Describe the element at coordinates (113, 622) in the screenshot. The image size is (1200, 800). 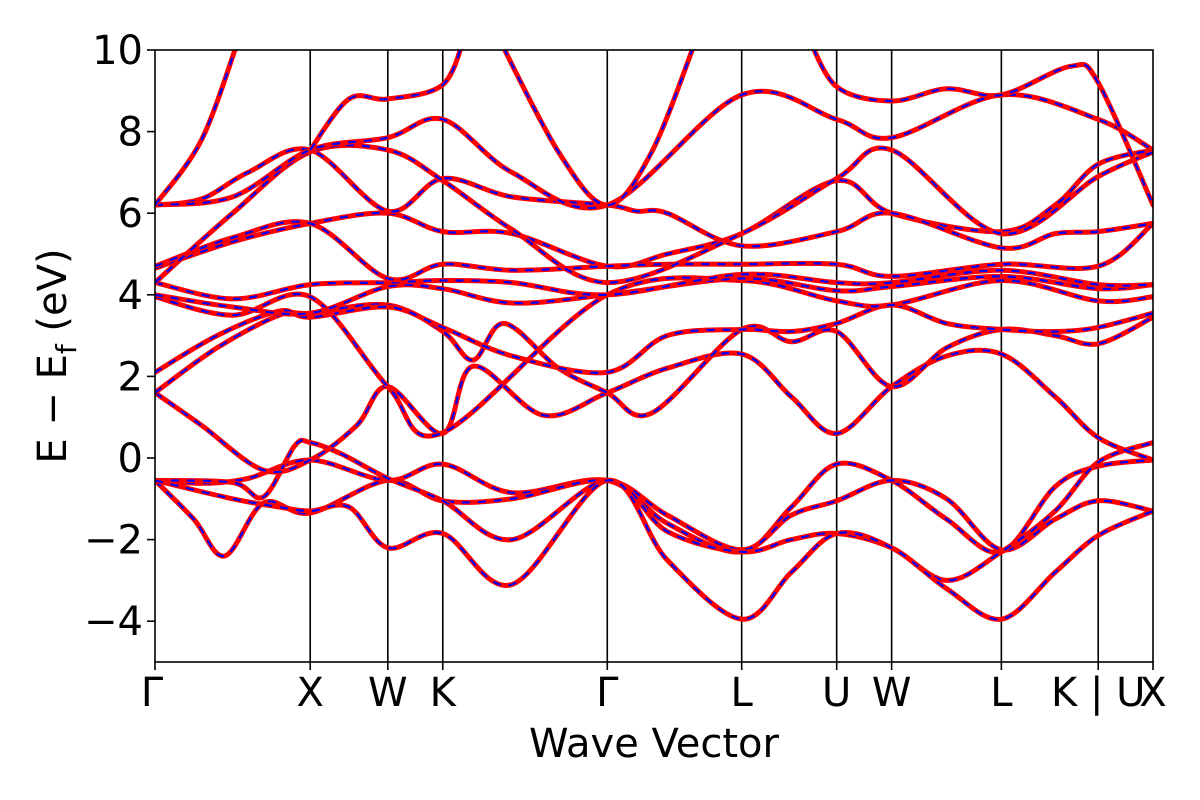
I see `y-tick-label: −4` at that location.